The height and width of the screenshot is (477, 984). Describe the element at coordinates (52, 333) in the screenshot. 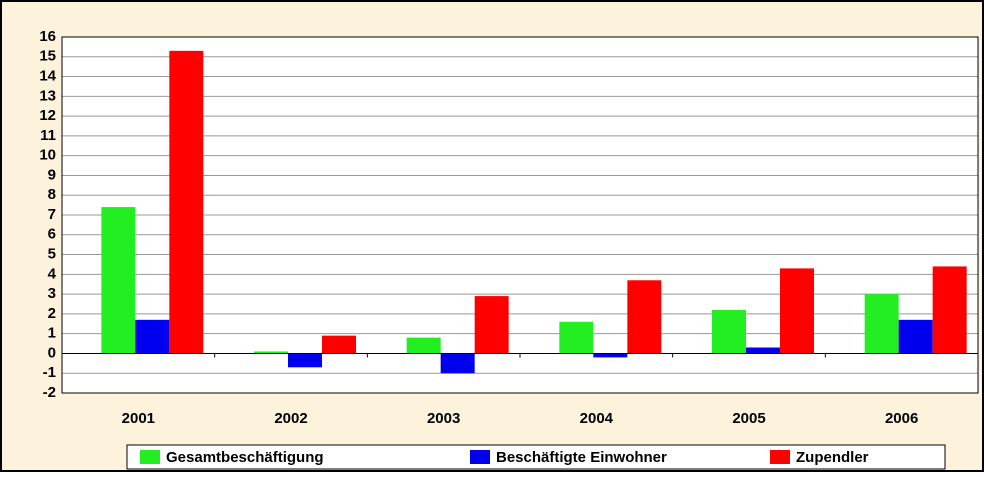

I see `y-tick-label: 1` at that location.